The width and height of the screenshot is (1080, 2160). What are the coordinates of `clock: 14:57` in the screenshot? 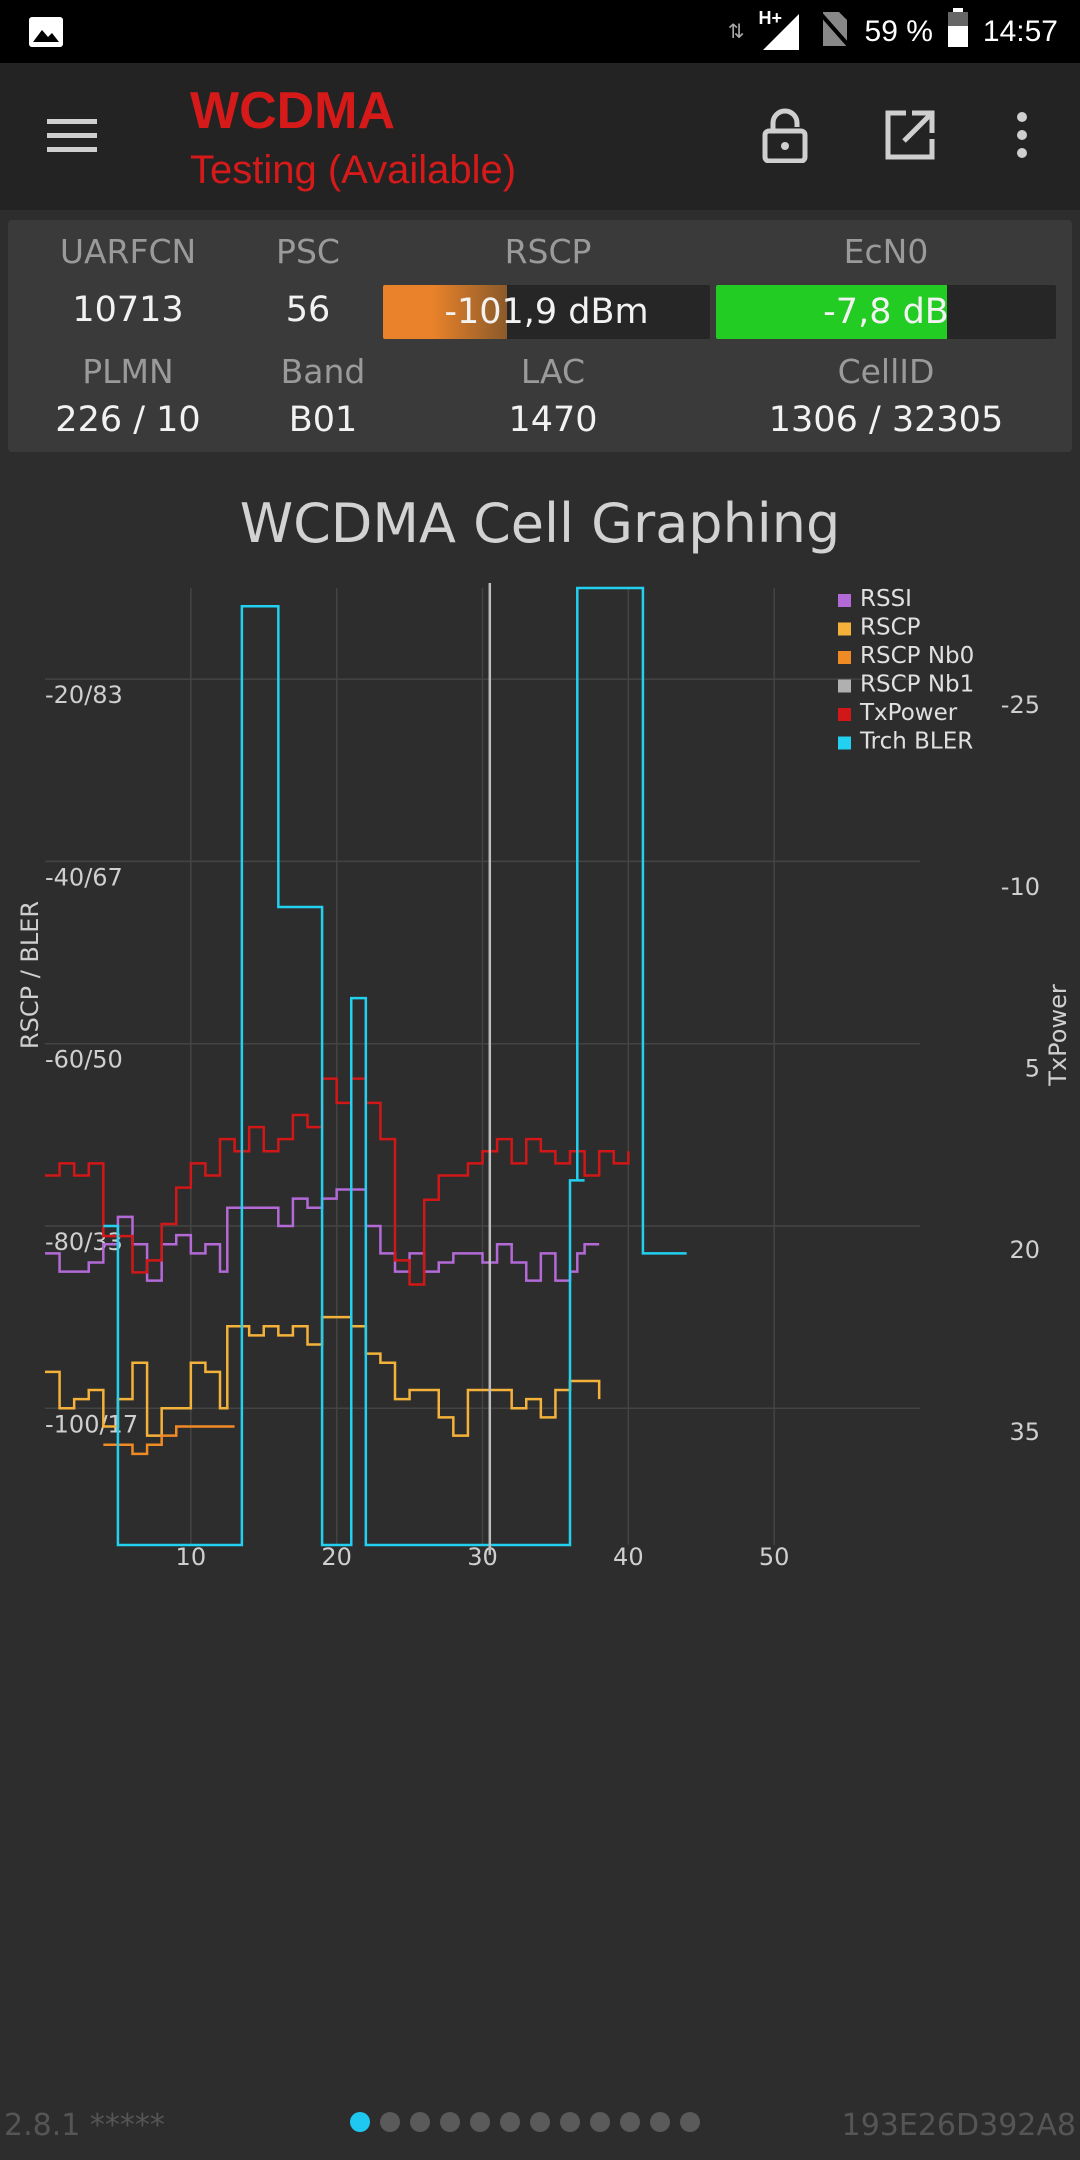 It's located at (1020, 31).